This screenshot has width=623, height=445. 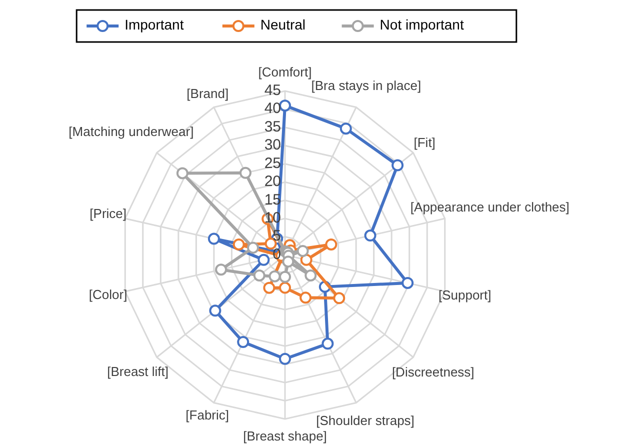 What do you see at coordinates (490, 207) in the screenshot?
I see `spoke-label: [Appearance under clothes]` at bounding box center [490, 207].